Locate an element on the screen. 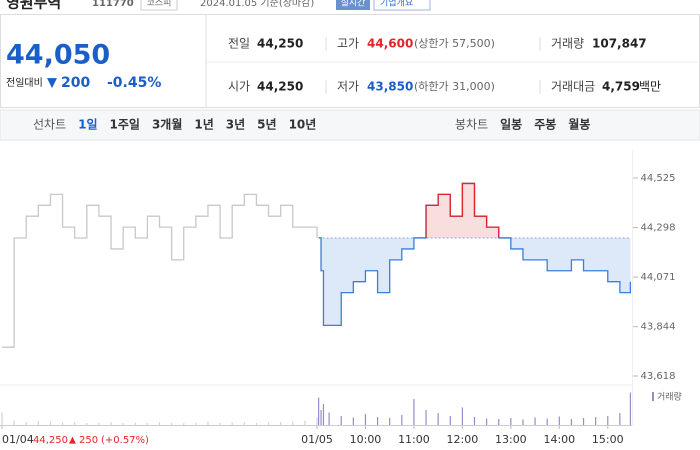  market: 코스피 is located at coordinates (159, 4).